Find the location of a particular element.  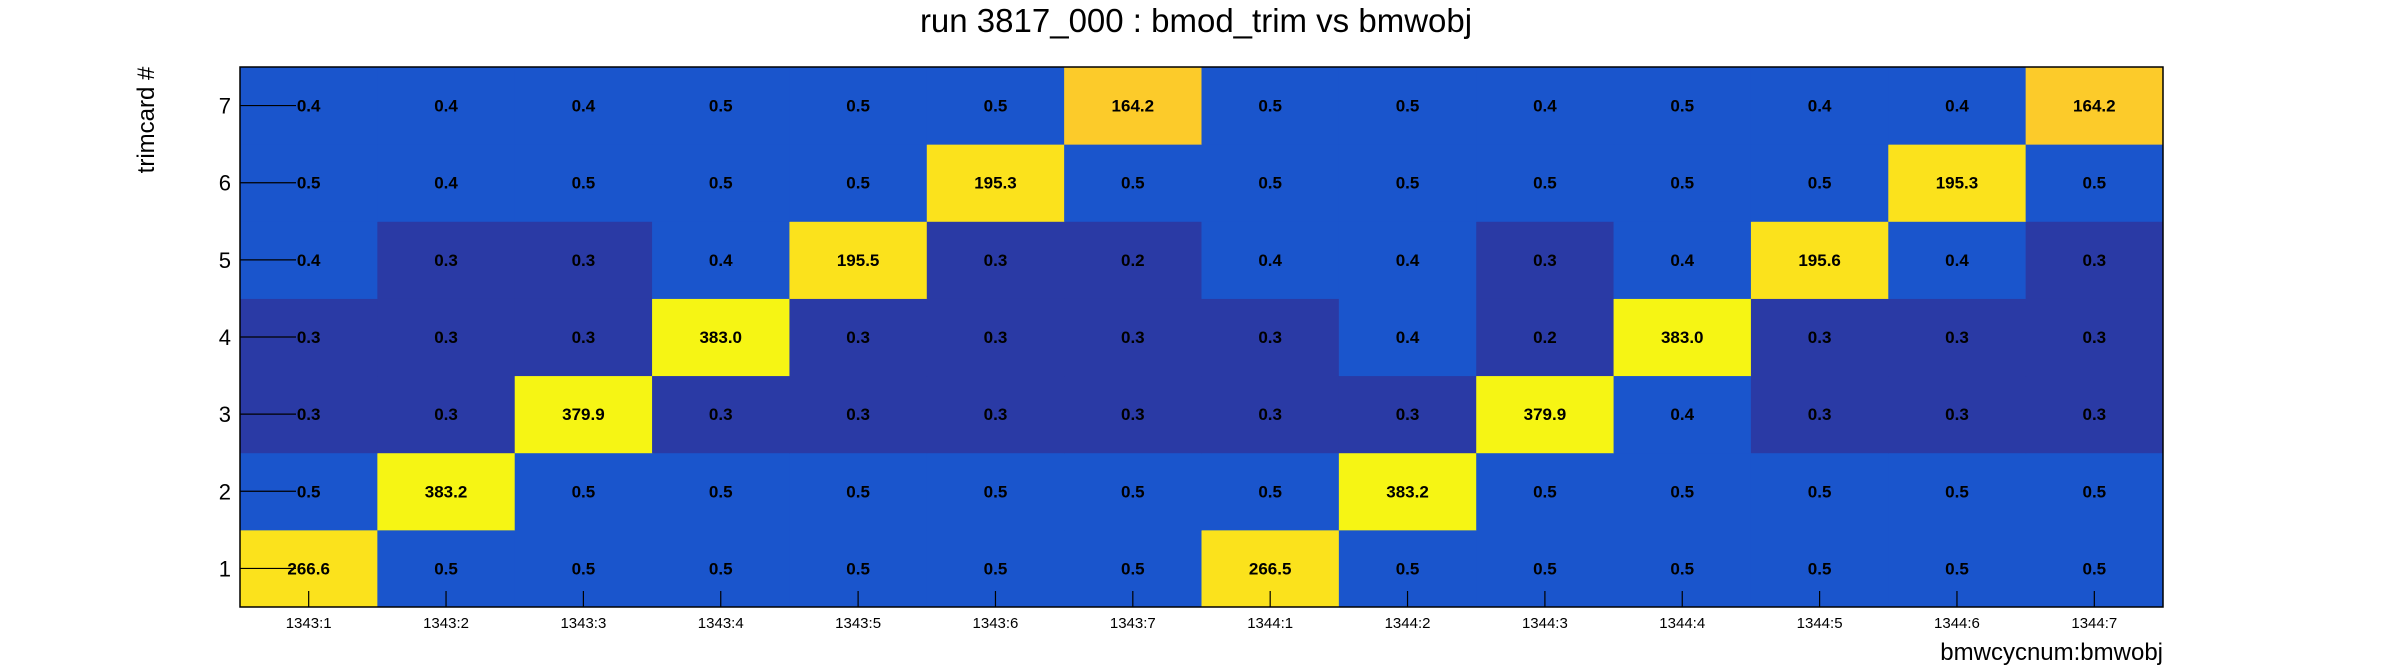

x-tick-label: 1343:1 is located at coordinates (309, 623).